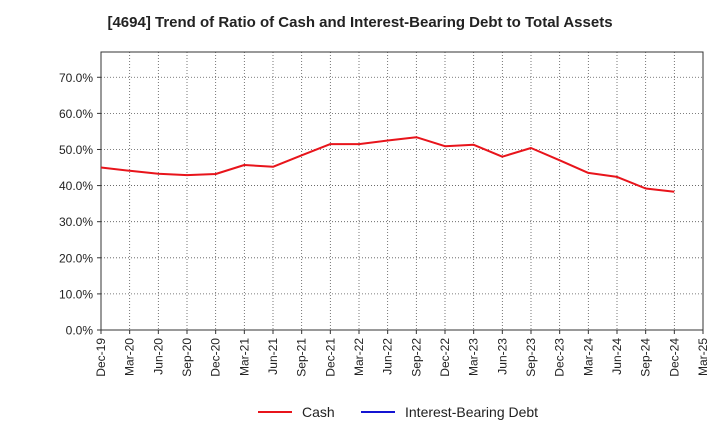 The image size is (720, 440). Describe the element at coordinates (101, 357) in the screenshot. I see `x-tick-label: Dec-19` at that location.